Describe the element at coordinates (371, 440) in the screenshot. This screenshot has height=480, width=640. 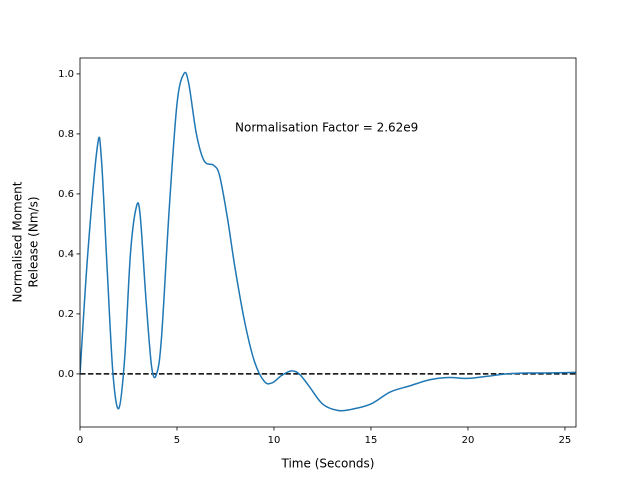
I see `x-tick-label: 15` at that location.